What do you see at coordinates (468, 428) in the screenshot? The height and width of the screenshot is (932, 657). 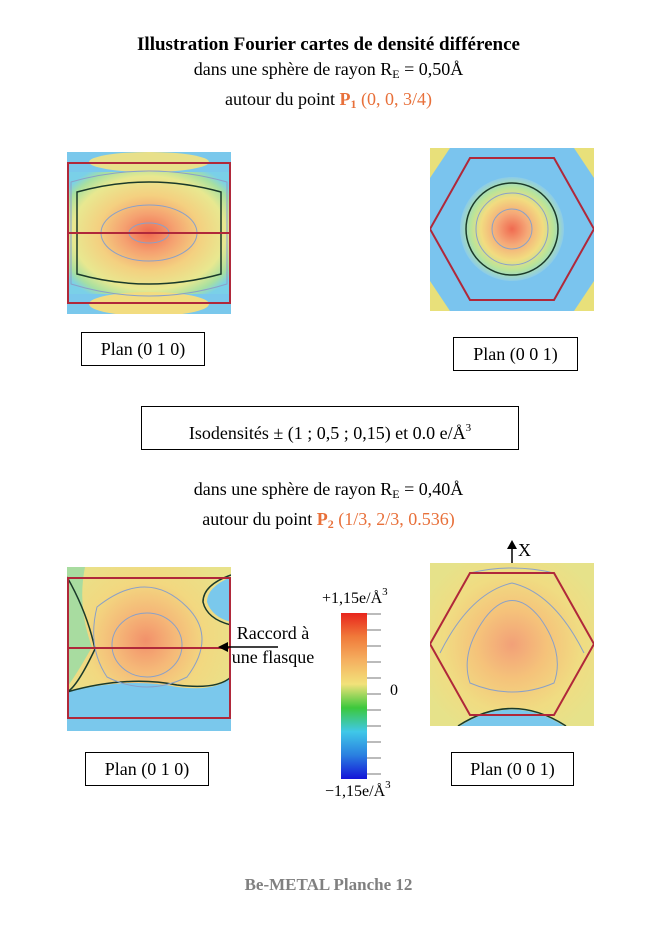 I see `isodensity-sup: 3` at bounding box center [468, 428].